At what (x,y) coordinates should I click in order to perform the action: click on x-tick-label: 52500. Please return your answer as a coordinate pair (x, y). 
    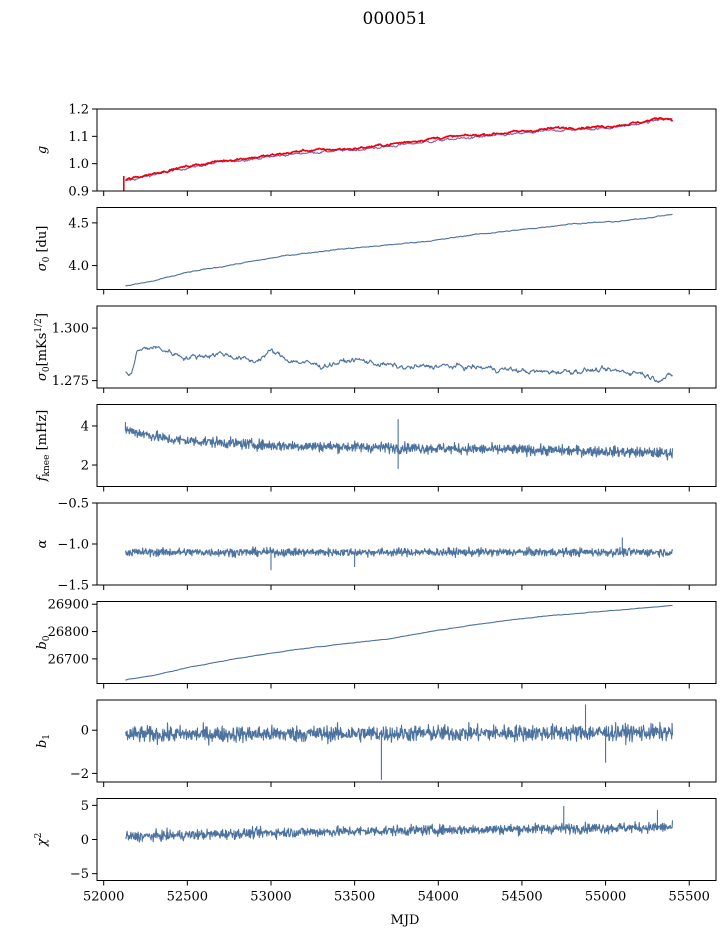
    Looking at the image, I should click on (187, 897).